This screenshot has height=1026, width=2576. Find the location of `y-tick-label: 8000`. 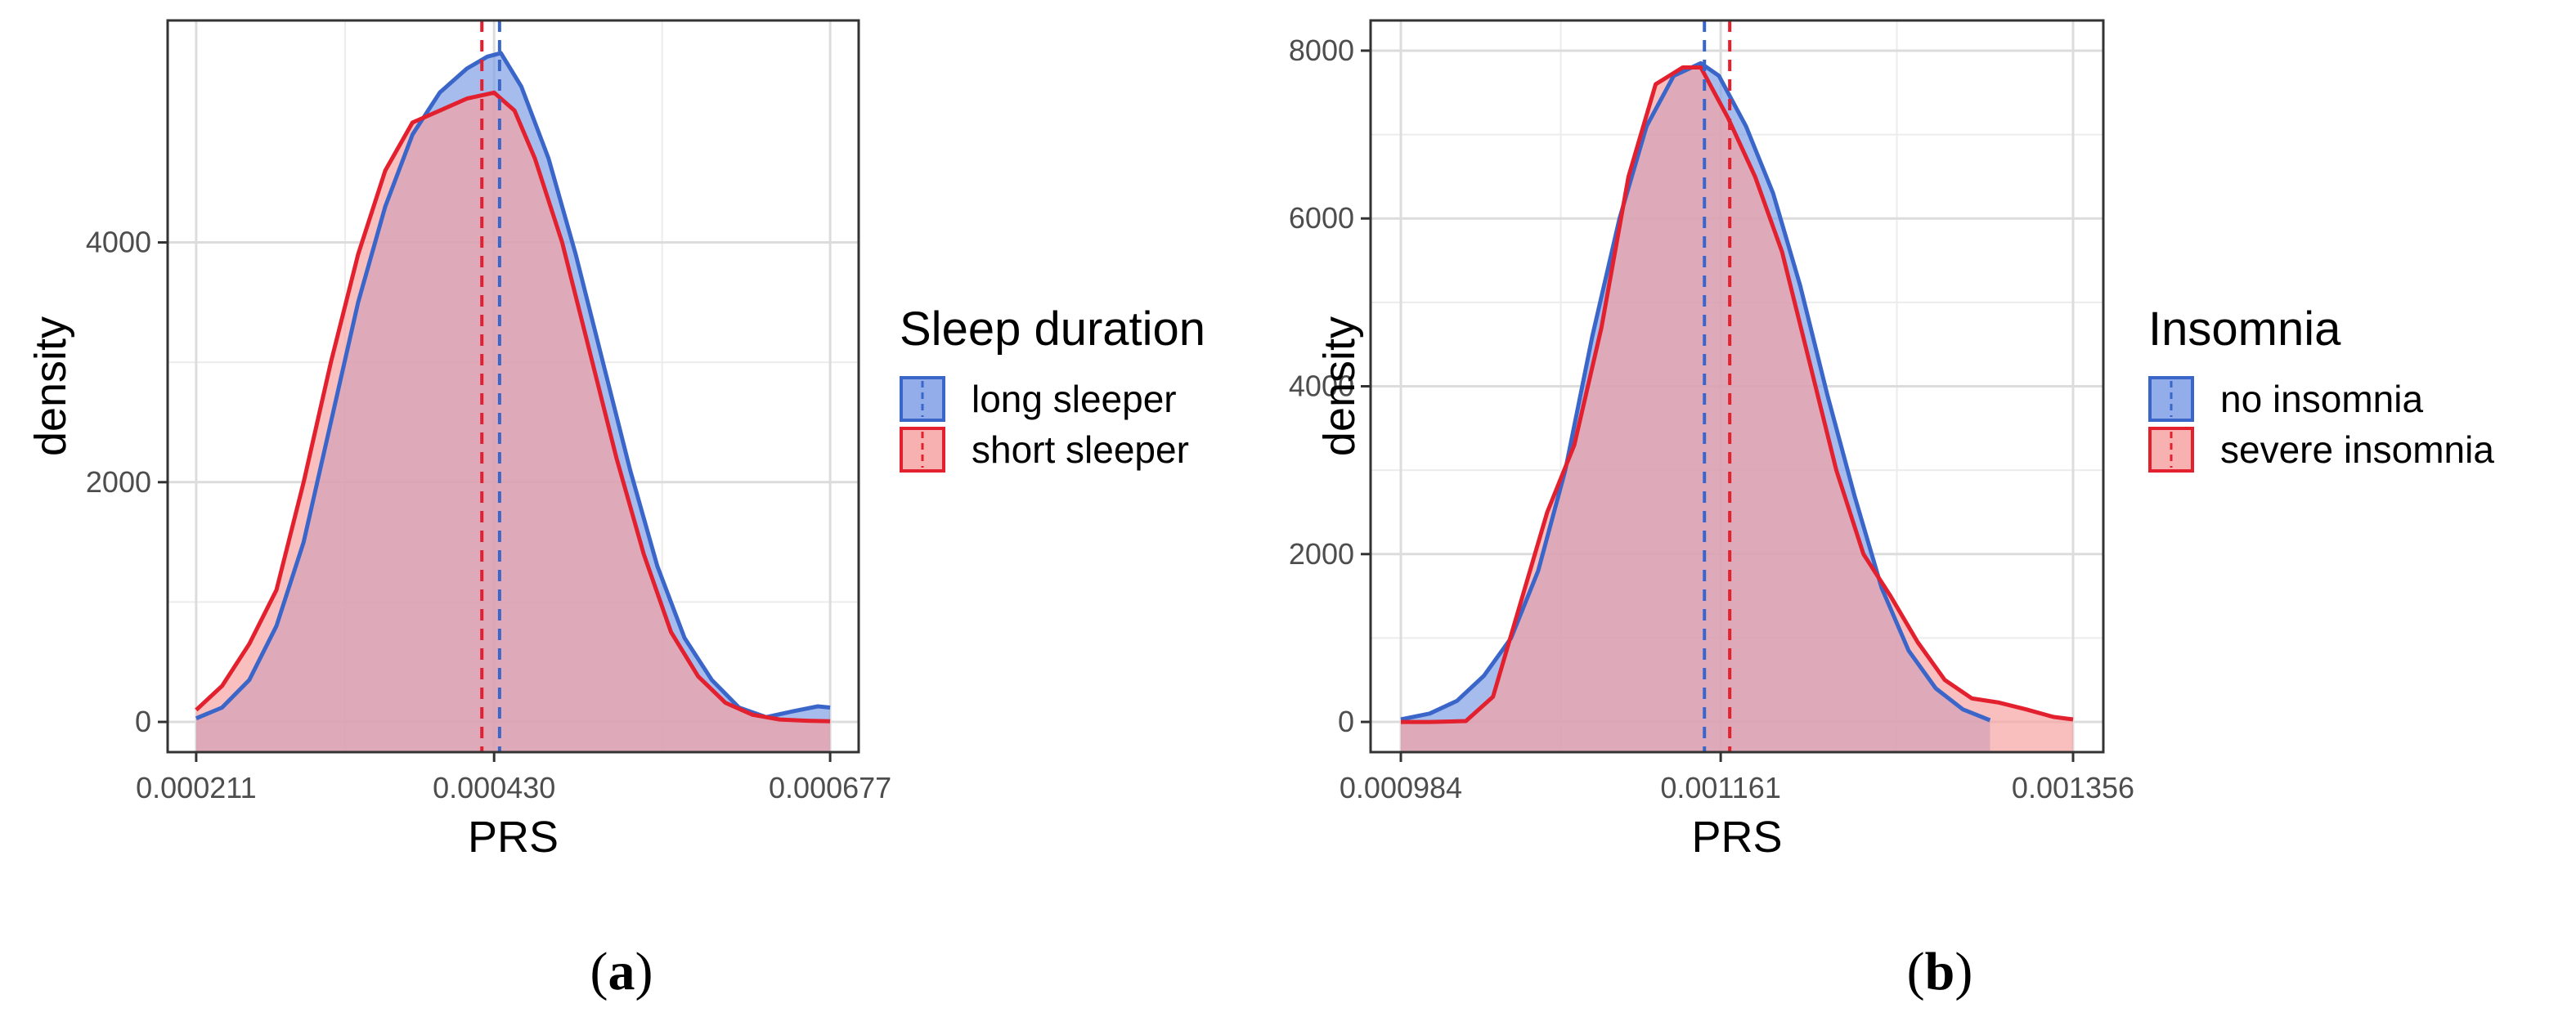

y-tick-label: 8000 is located at coordinates (1321, 50).